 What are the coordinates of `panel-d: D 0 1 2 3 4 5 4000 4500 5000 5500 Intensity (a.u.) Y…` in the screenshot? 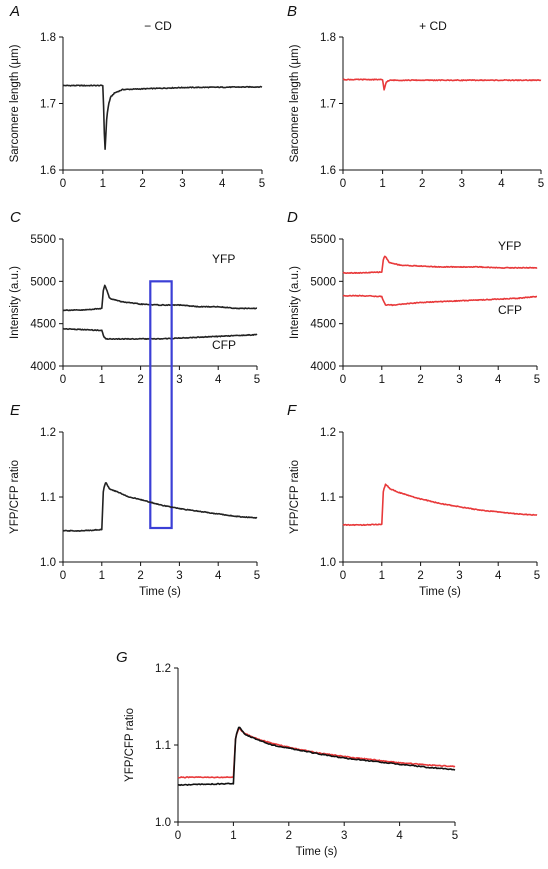 It's located at (413, 297).